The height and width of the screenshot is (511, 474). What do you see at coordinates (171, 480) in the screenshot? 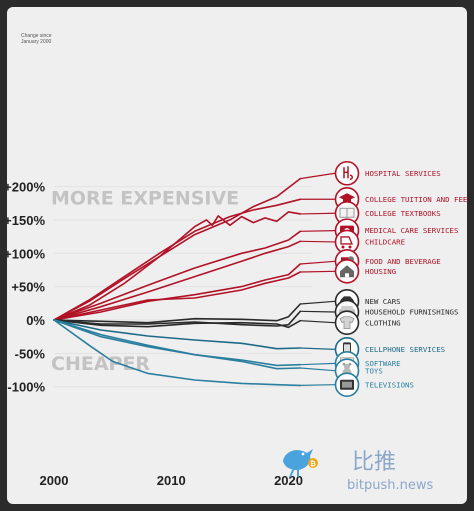
I see `x-tick-label: 2010` at bounding box center [171, 480].